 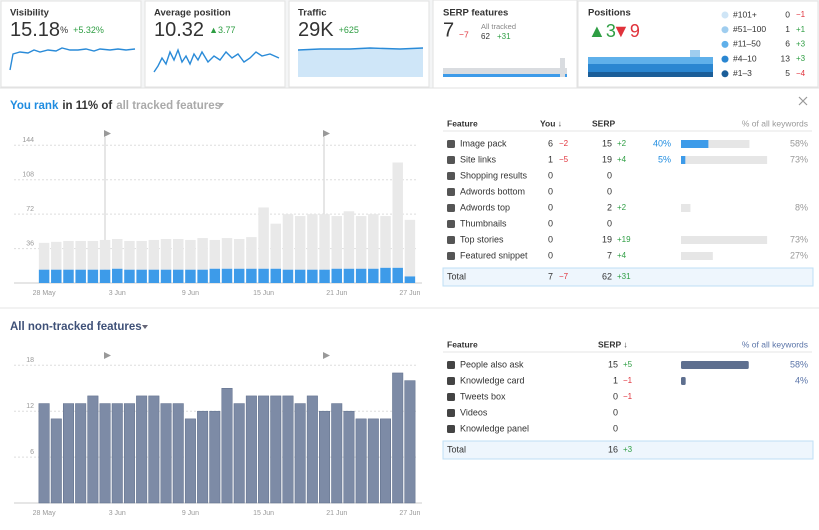 What do you see at coordinates (448, 30) in the screenshot?
I see `metric-value: 7` at bounding box center [448, 30].